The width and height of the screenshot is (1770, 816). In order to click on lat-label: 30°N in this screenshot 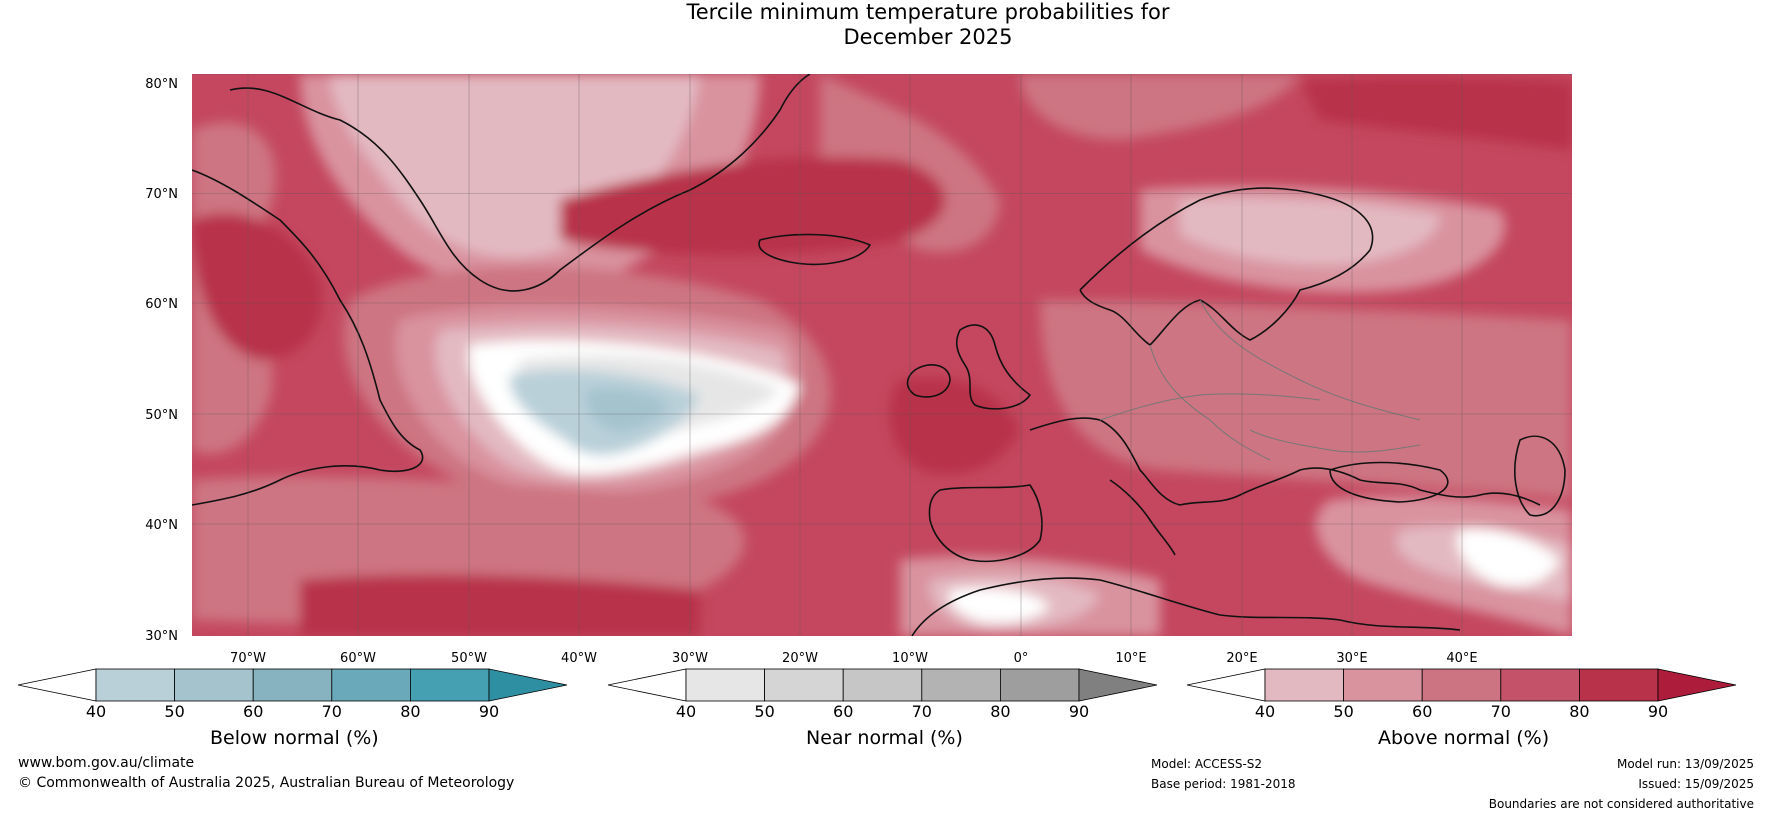, I will do `click(161, 636)`.